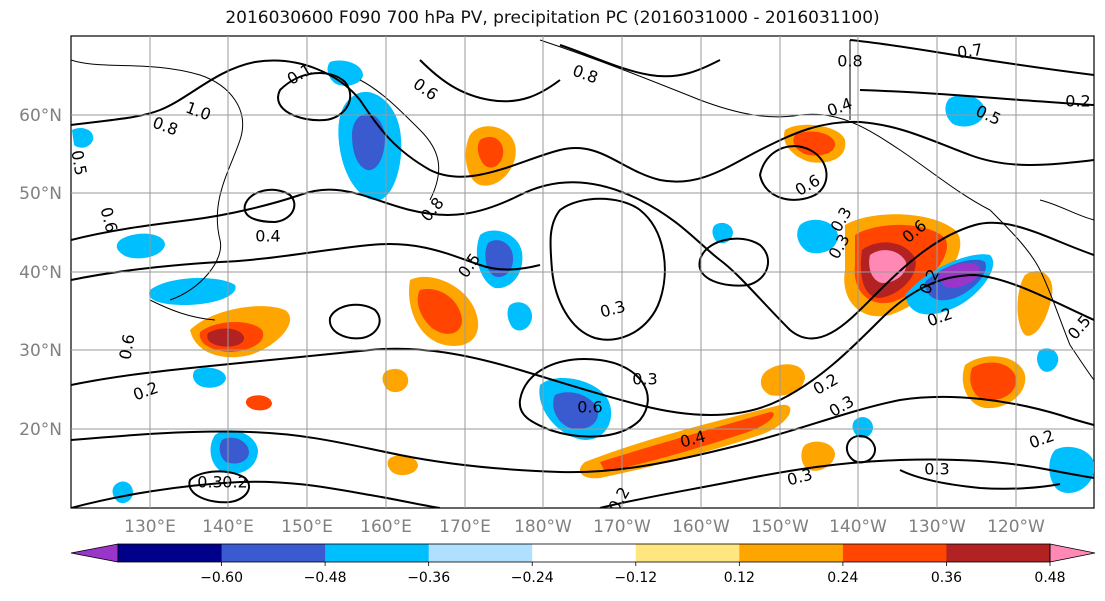  Describe the element at coordinates (40, 116) in the screenshot. I see `lat-label-60: 60°N` at that location.